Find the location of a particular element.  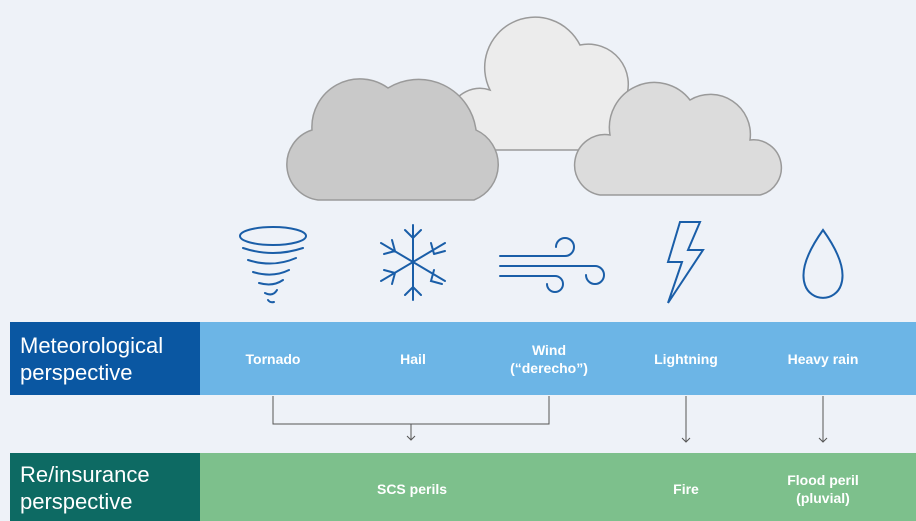

scs-connector is located at coordinates (411, 418).